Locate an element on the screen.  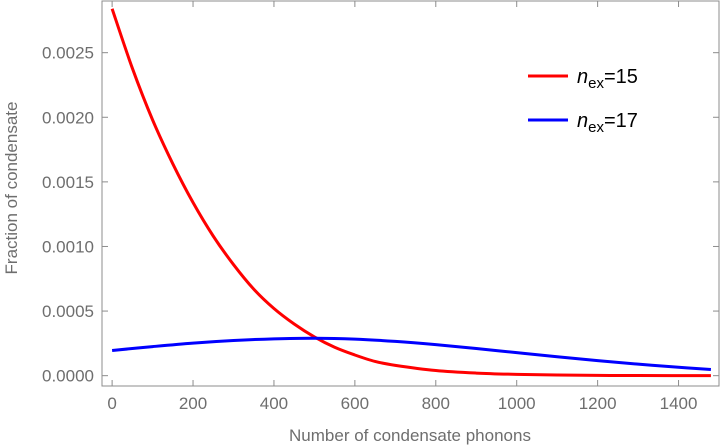
x-tick-label: 1400 is located at coordinates (679, 403).